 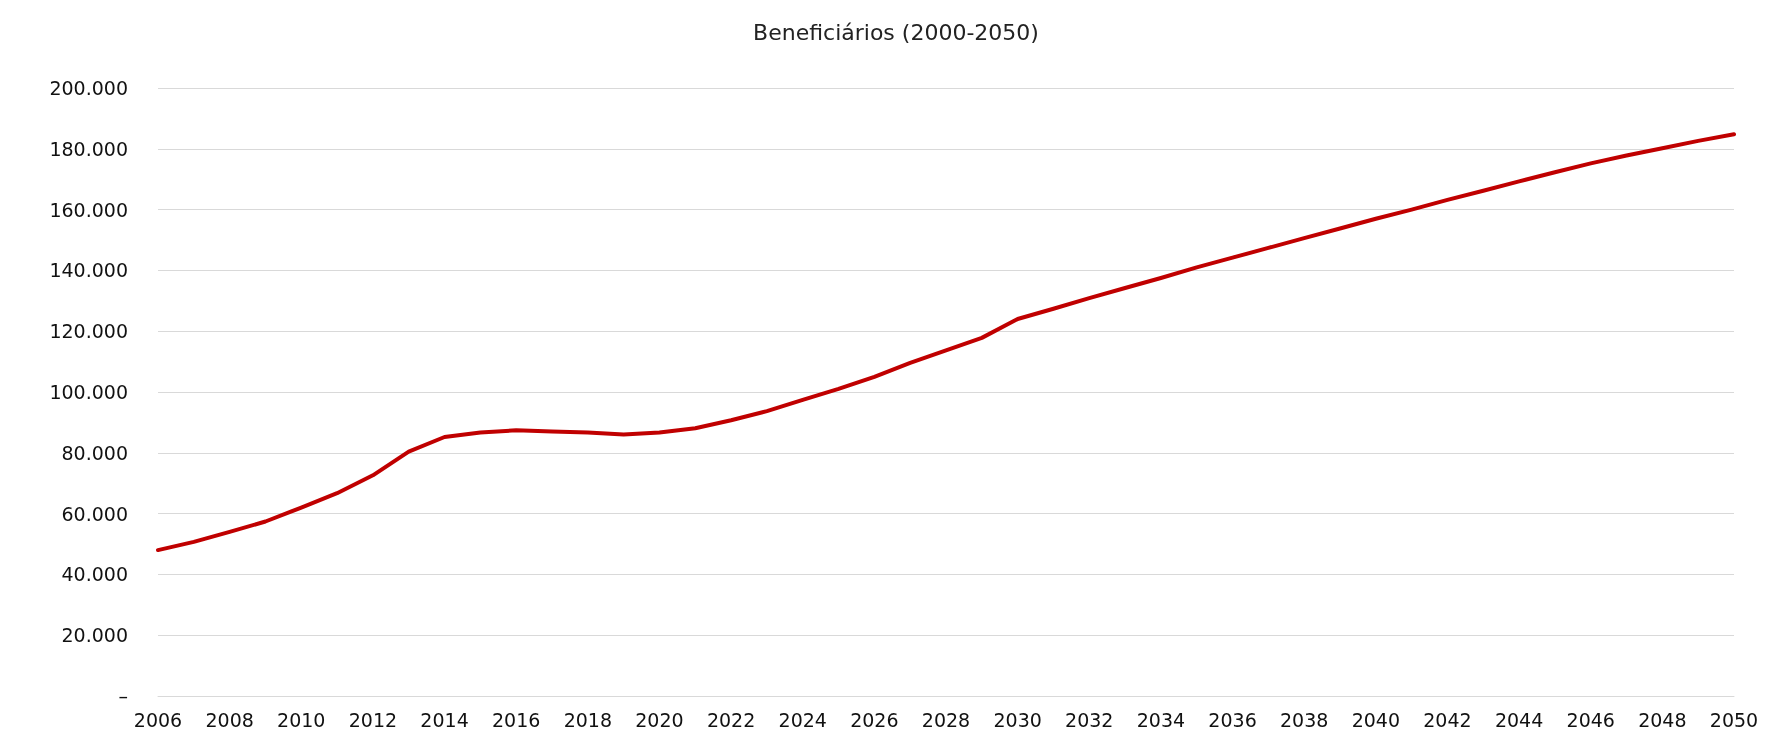 I want to click on y-tick-label: 60.000, so click(x=94, y=513).